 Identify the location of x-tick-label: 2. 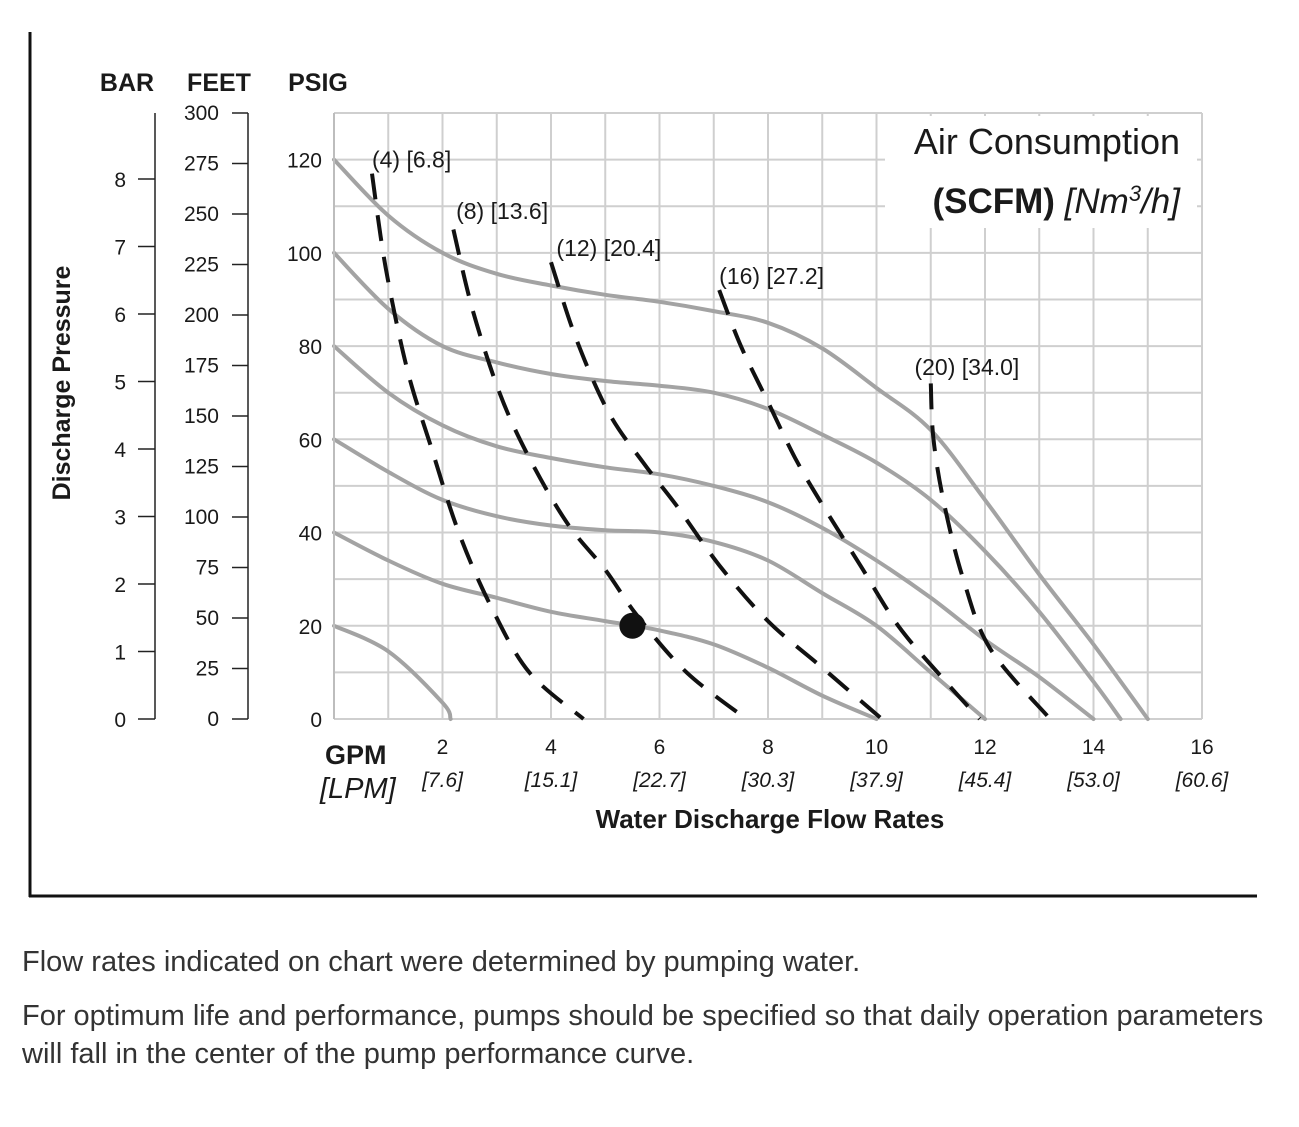
(443, 747).